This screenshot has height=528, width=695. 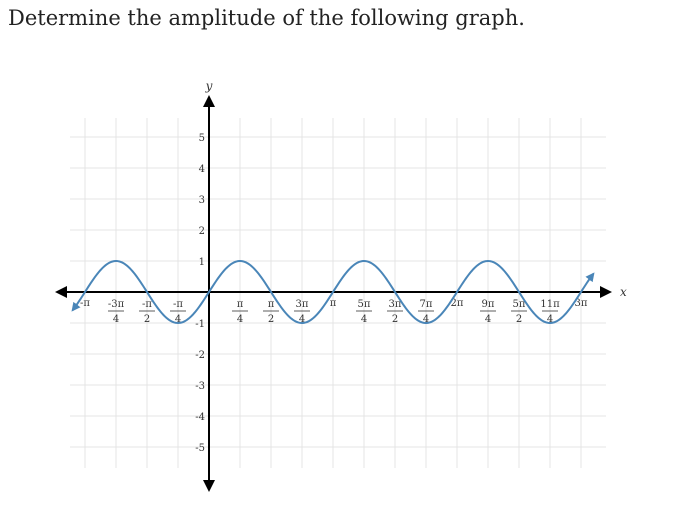 I want to click on x-tick-numerator: 3π, so click(x=302, y=304).